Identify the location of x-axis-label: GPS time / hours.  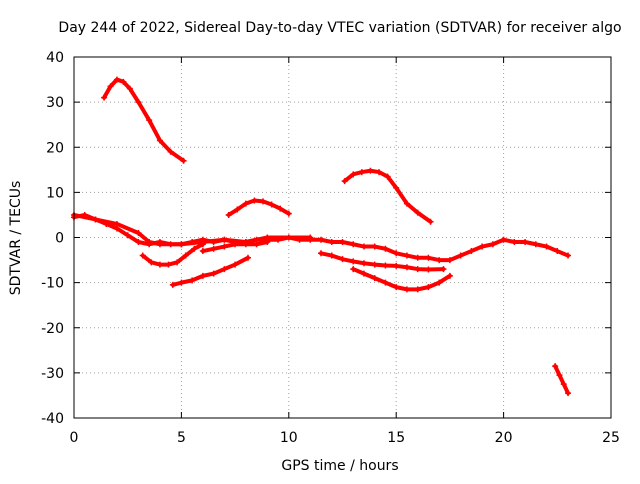
(339, 466).